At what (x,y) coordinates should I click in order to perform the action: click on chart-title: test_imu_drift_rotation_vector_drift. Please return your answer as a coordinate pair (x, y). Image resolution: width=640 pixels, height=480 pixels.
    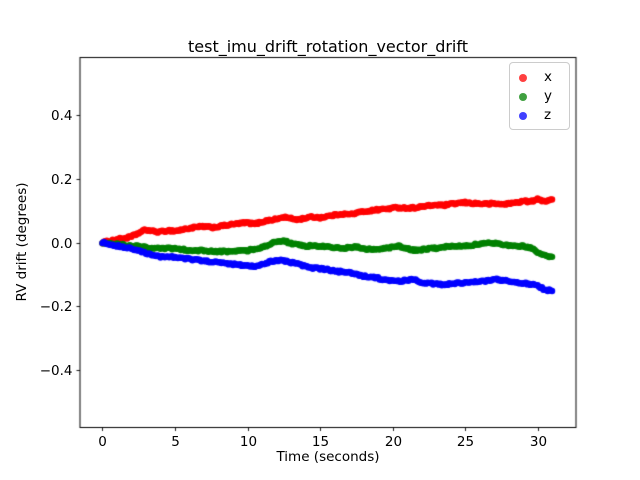
    Looking at the image, I should click on (328, 46).